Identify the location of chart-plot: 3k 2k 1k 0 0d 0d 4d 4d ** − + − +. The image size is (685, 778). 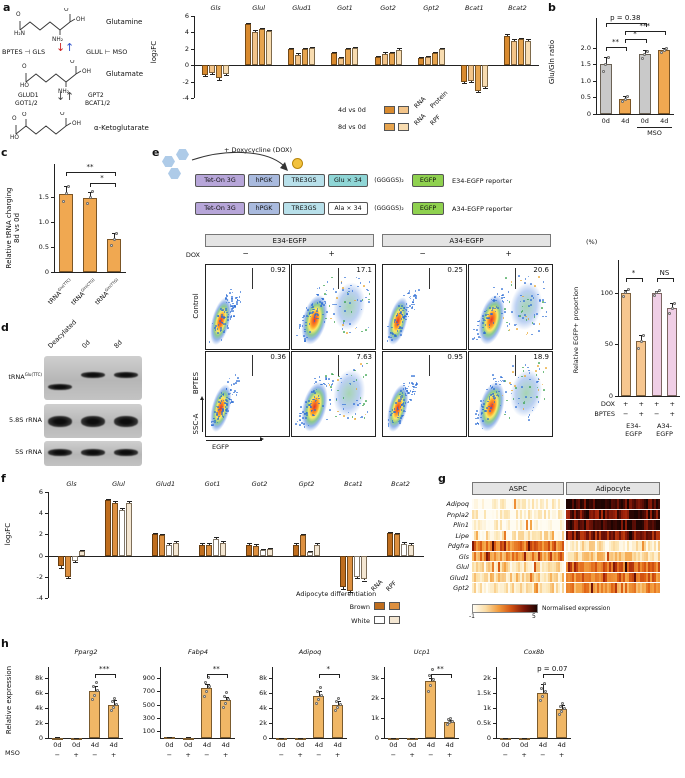
(412, 710).